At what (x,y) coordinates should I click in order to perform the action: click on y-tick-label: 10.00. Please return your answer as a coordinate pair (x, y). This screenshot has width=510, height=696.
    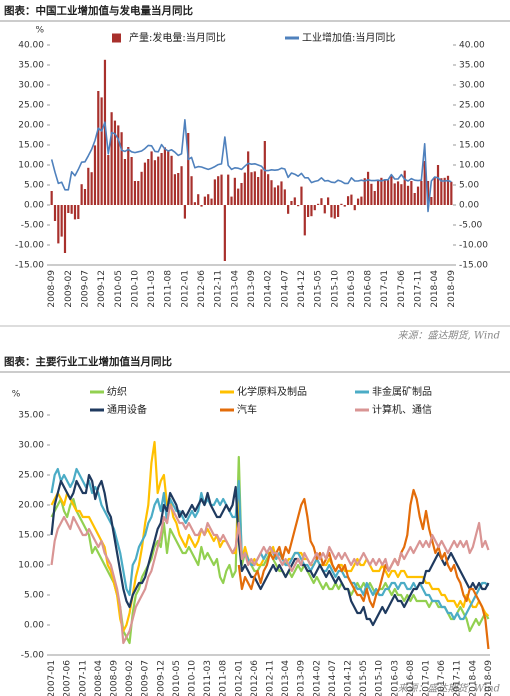
    Looking at the image, I should click on (31, 566).